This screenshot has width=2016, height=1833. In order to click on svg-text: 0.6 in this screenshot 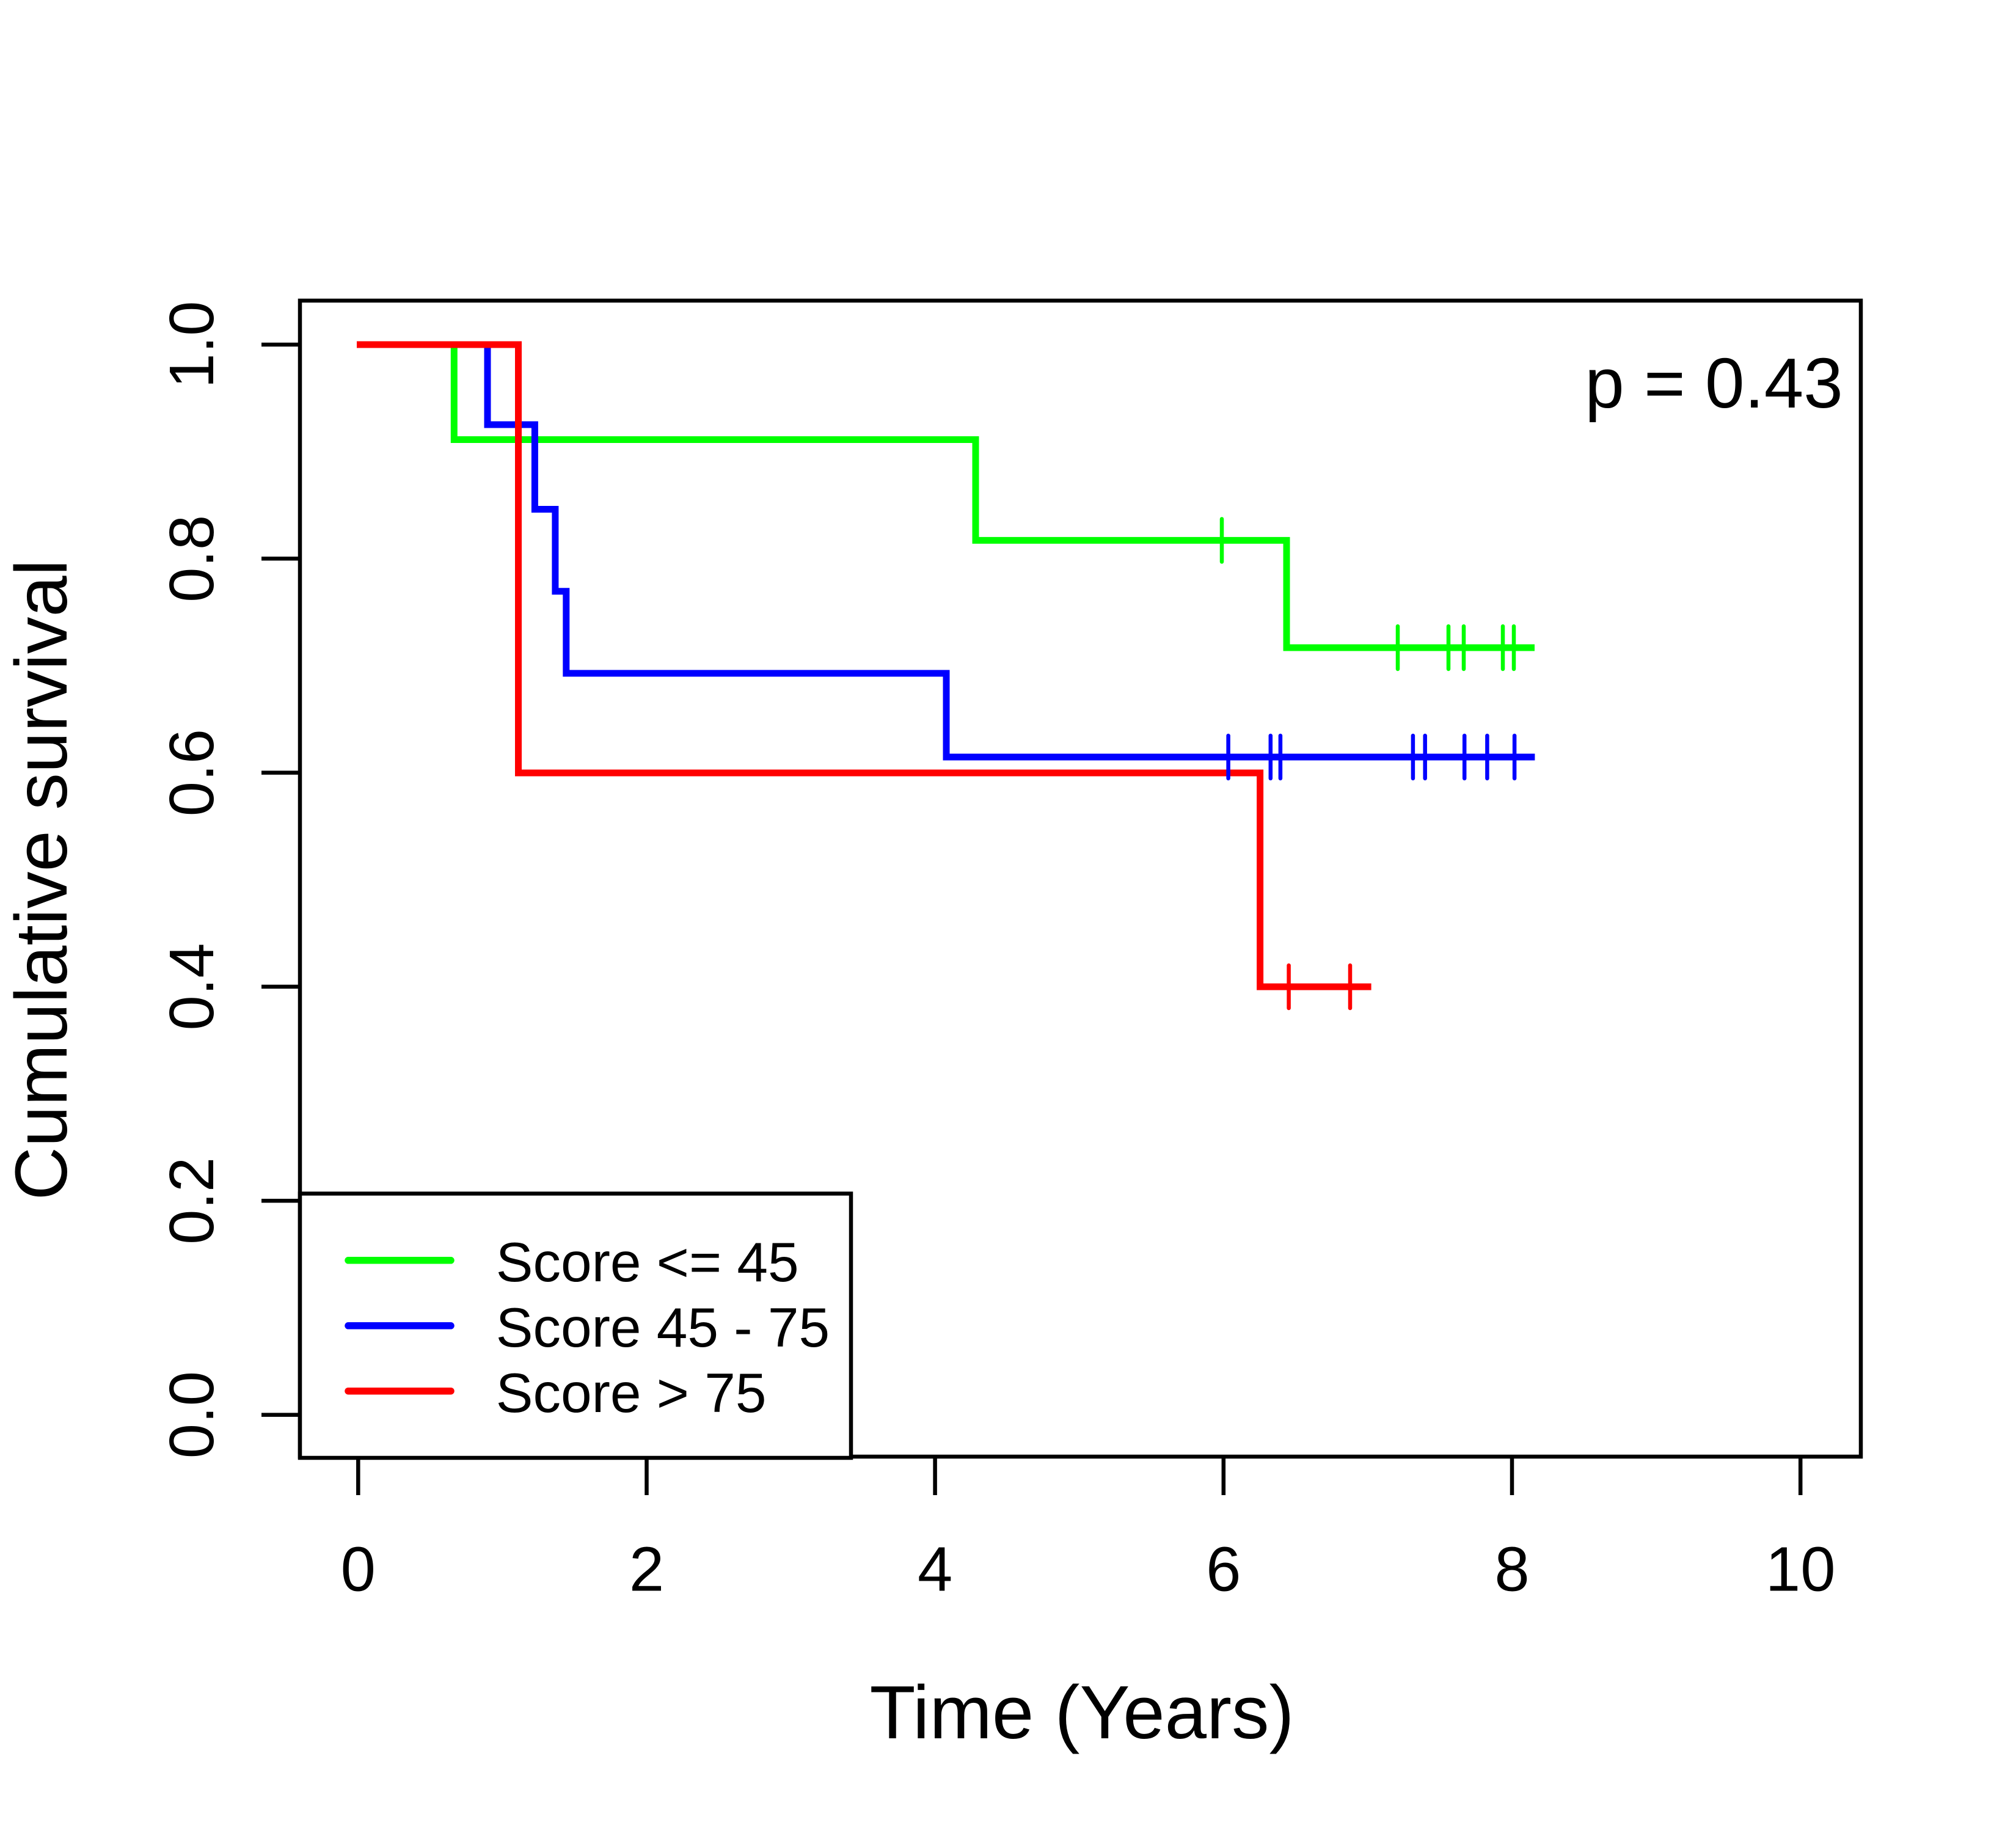, I will do `click(191, 772)`.